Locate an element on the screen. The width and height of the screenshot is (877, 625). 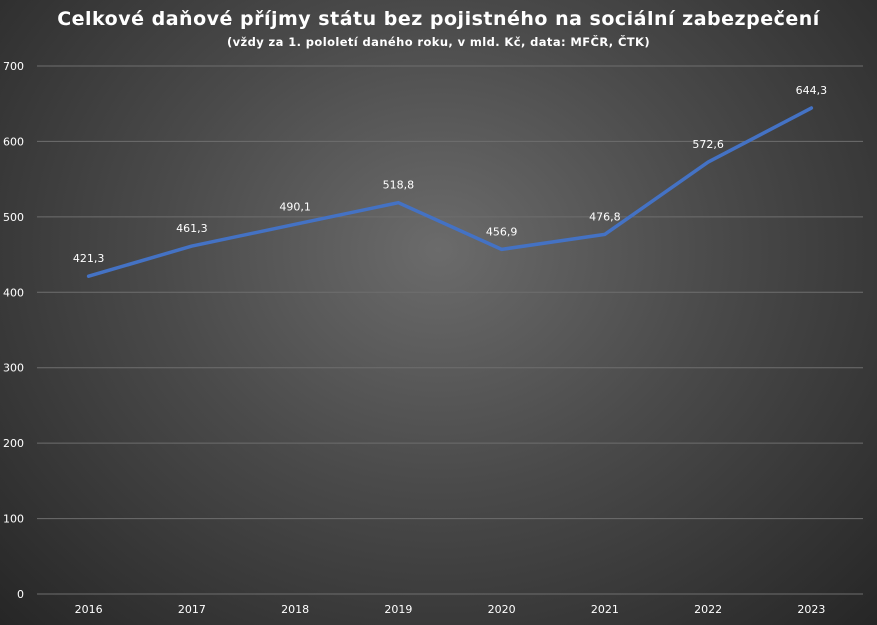
data-label: 644,3 is located at coordinates (812, 90).